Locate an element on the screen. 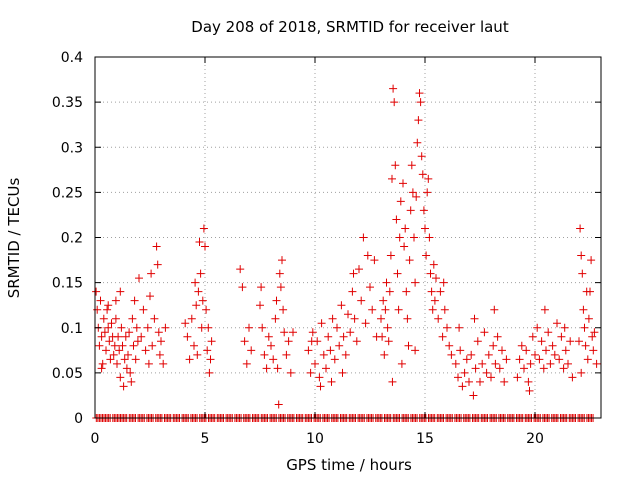 This screenshot has height=480, width=640. y-tick-label: 0.25 is located at coordinates (67, 193).